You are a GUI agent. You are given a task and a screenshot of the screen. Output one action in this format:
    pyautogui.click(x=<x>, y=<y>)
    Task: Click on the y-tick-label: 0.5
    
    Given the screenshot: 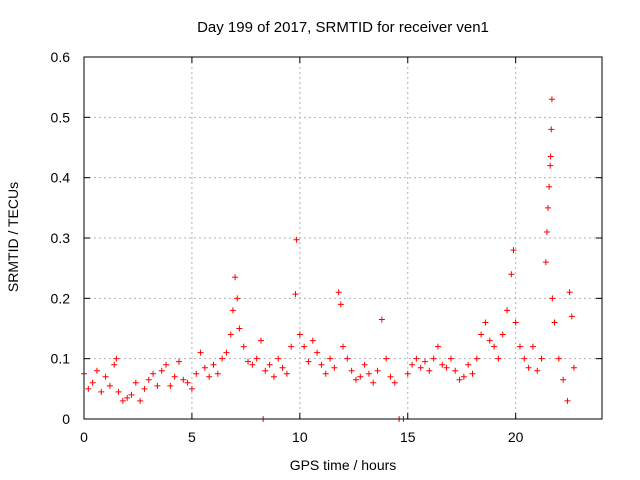 What is the action you would take?
    pyautogui.click(x=61, y=117)
    